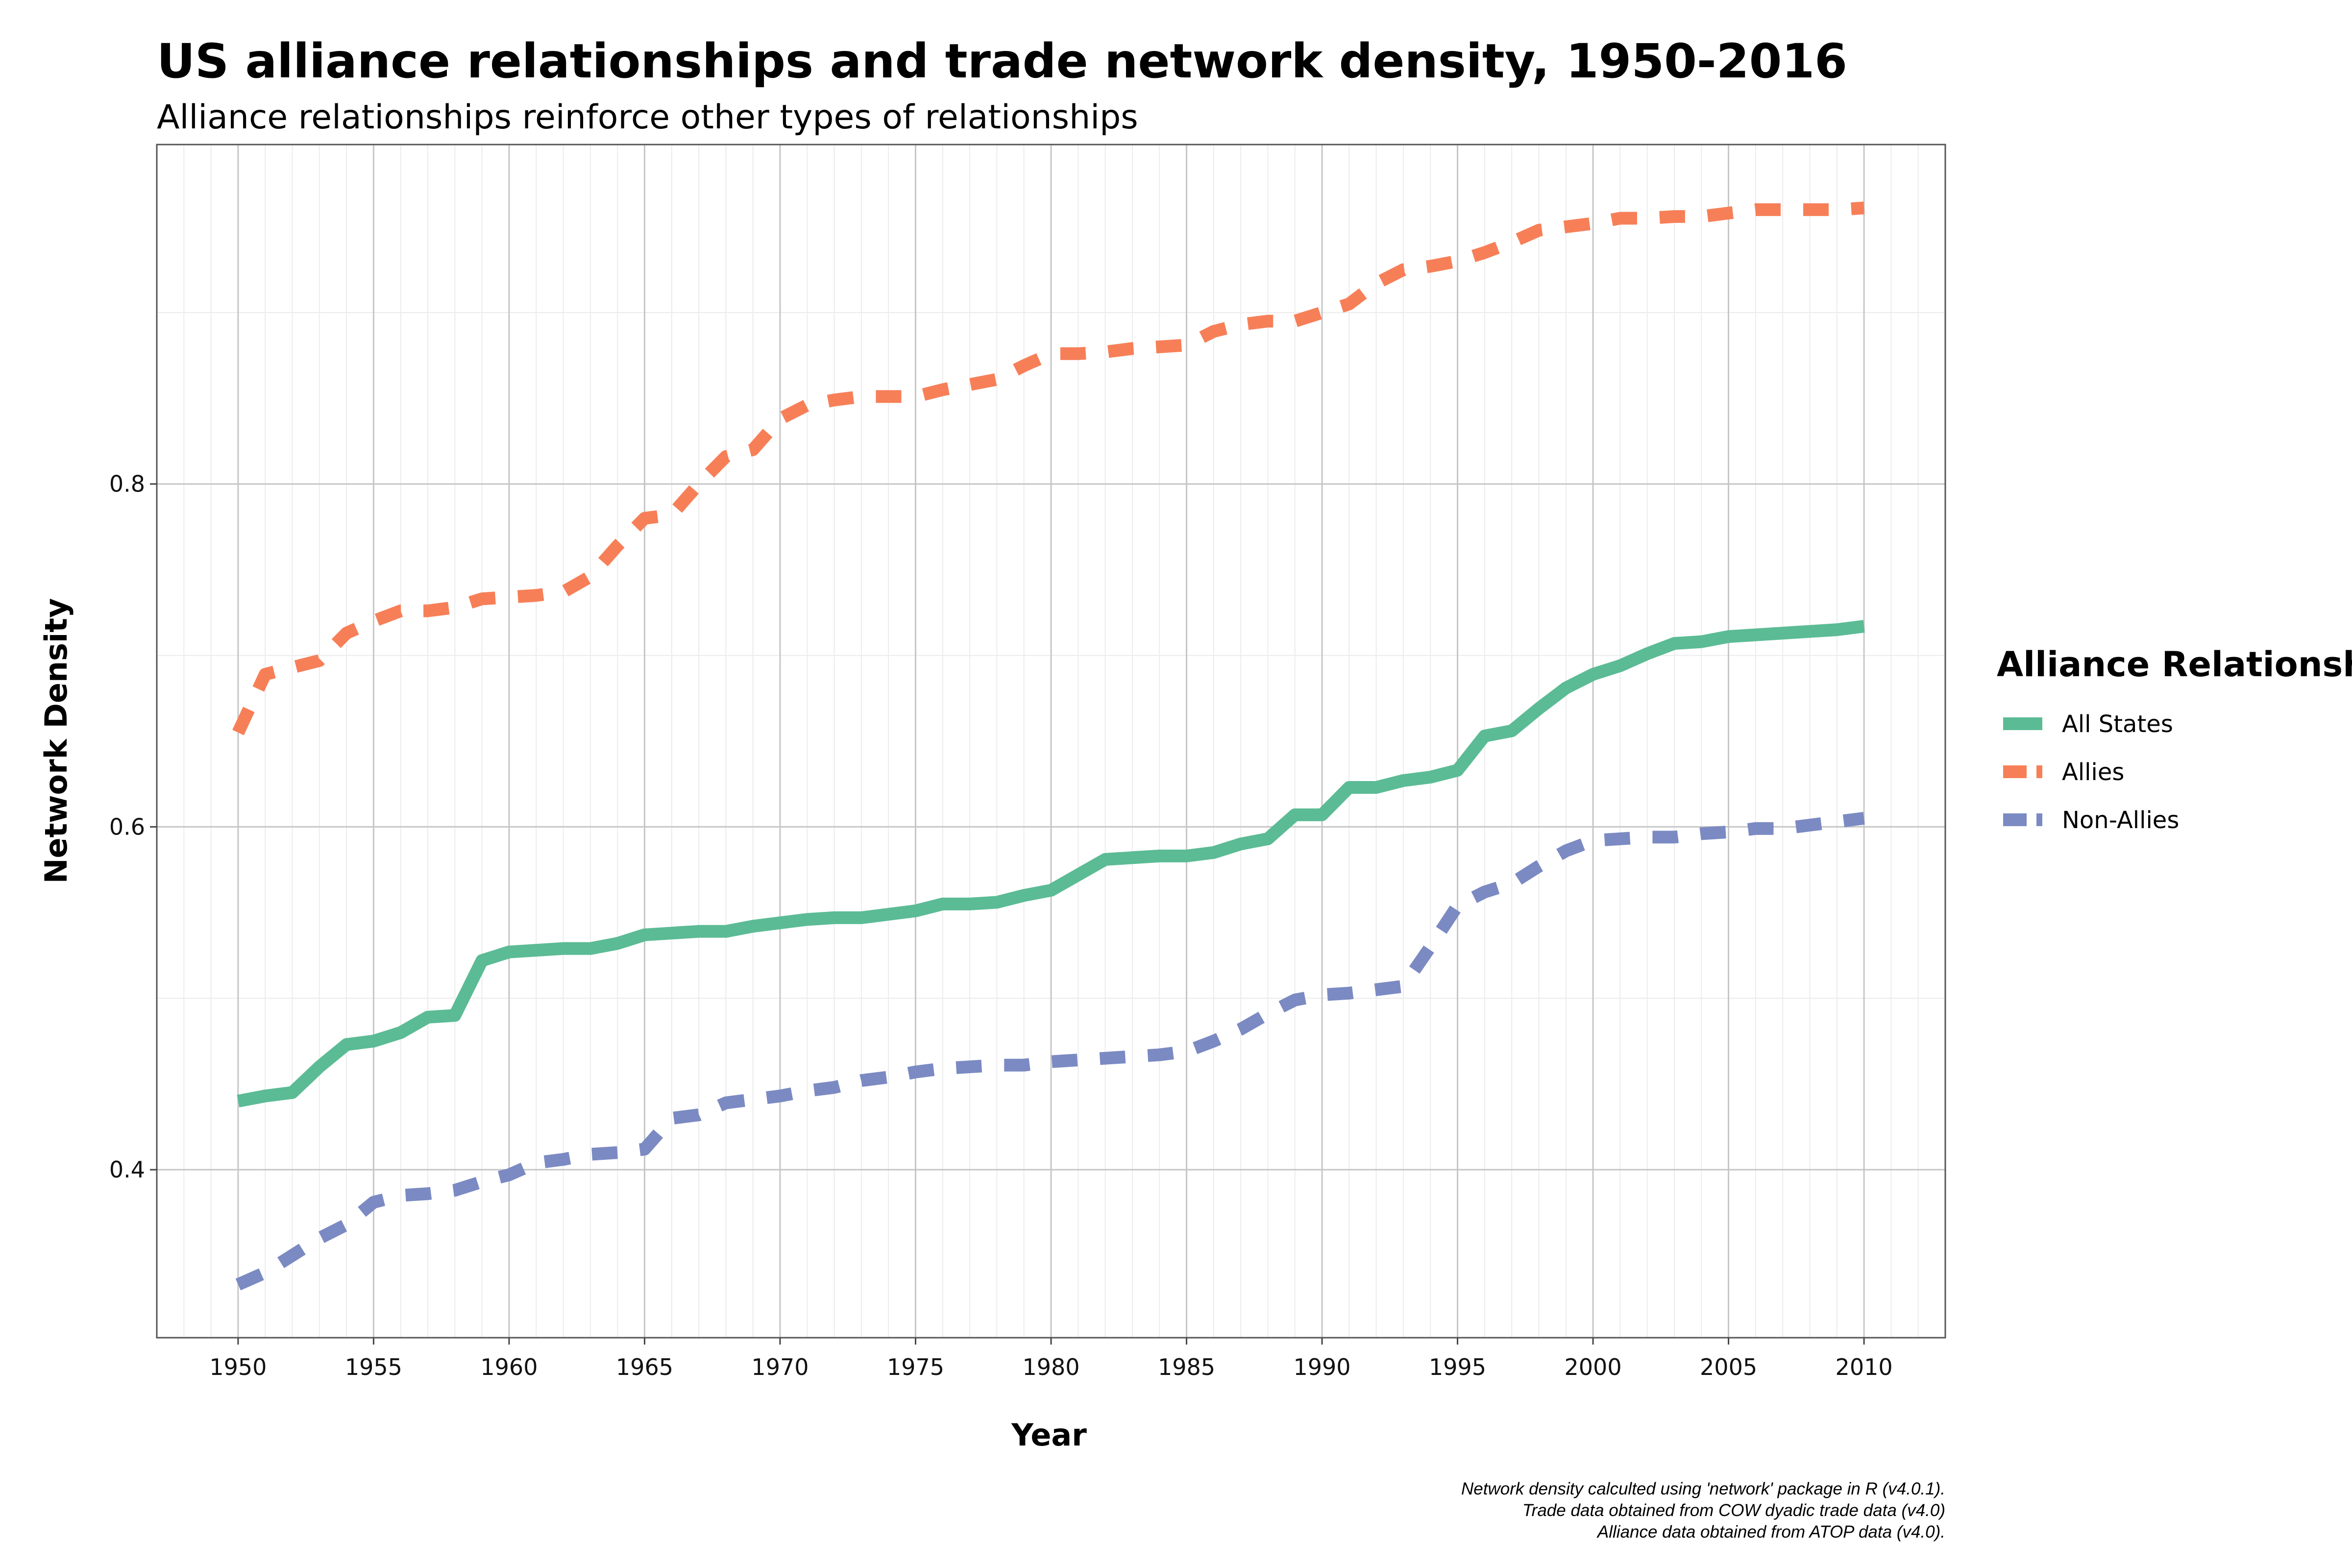 This screenshot has width=2352, height=1568. Describe the element at coordinates (2120, 820) in the screenshot. I see `legend-label-non-allies: Non-Allies` at that location.